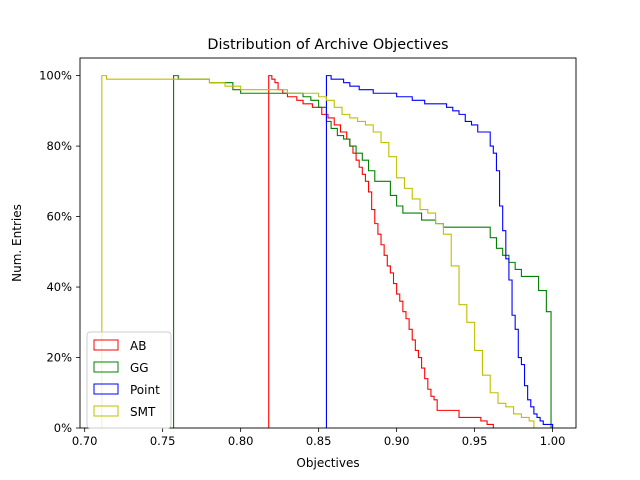 The image size is (640, 480). I want to click on legend-swatch-smt, so click(106, 411).